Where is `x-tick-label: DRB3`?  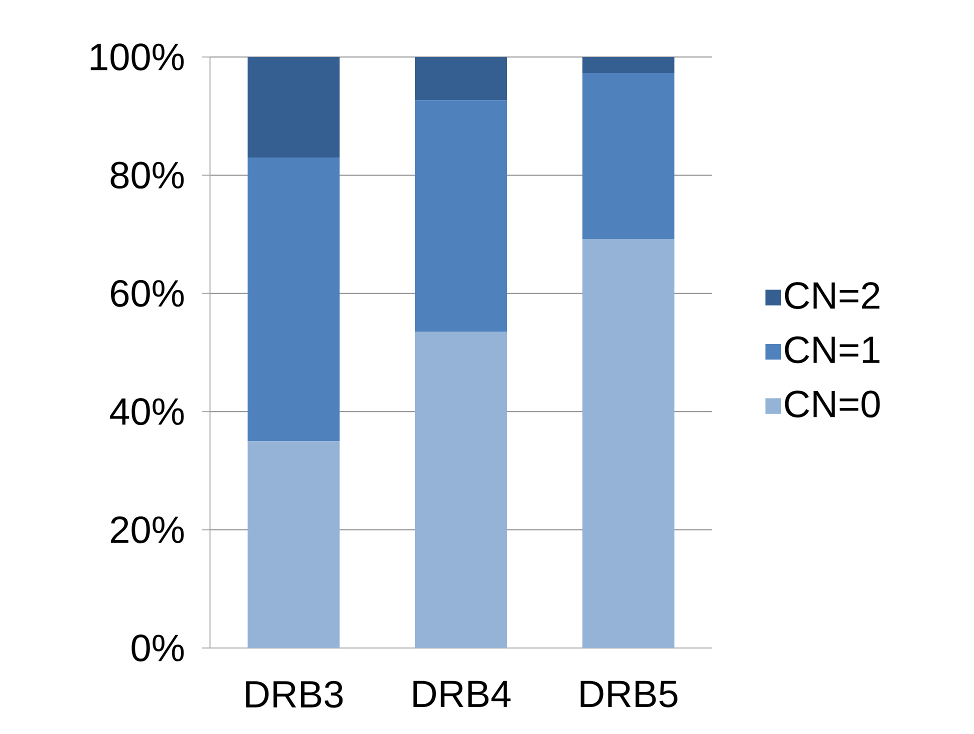
x-tick-label: DRB3 is located at coordinates (294, 694).